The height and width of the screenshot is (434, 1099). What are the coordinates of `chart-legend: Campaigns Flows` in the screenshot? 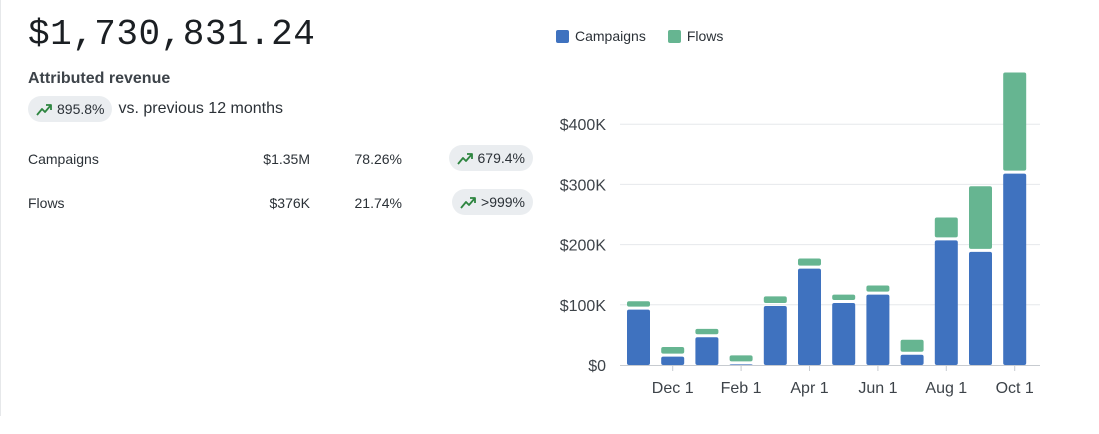 It's located at (639, 36).